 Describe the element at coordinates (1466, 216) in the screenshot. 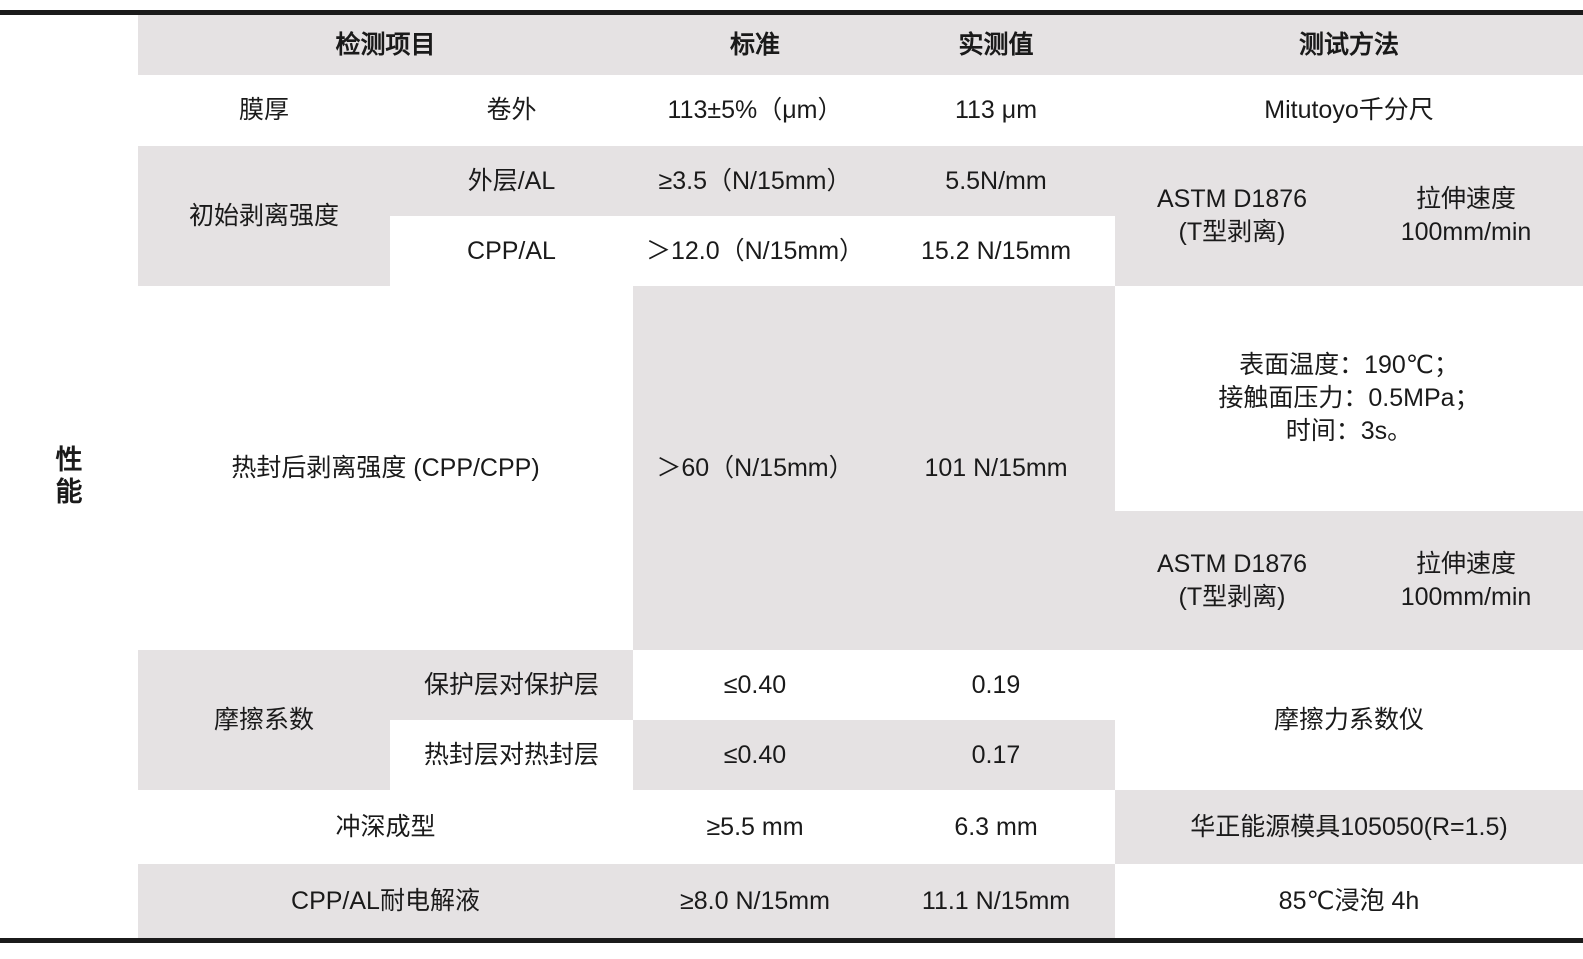

I see `row-initial-peel-method-speed: 拉伸速度 100mm/min` at that location.